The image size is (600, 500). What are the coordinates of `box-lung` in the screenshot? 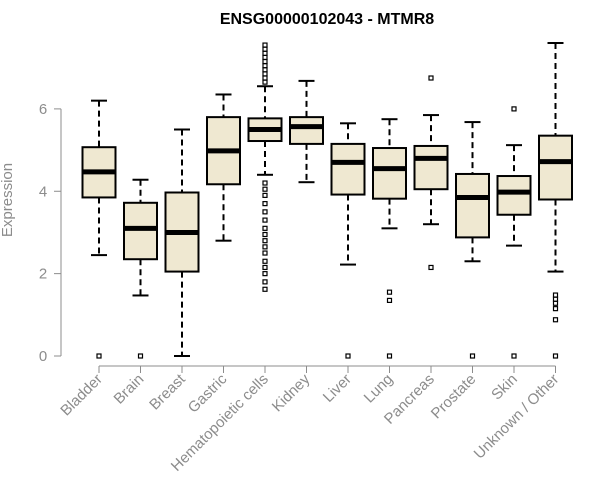 It's located at (389, 238).